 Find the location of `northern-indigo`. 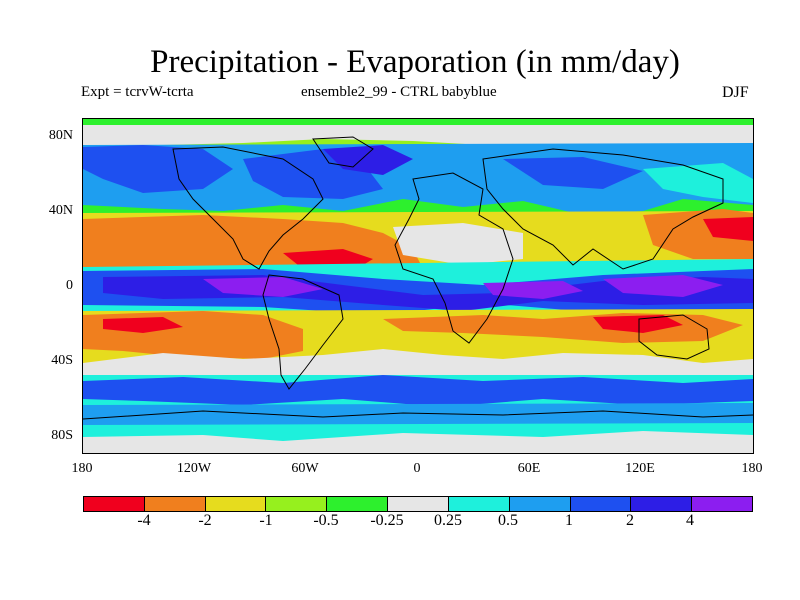

northern-indigo is located at coordinates (368, 160).